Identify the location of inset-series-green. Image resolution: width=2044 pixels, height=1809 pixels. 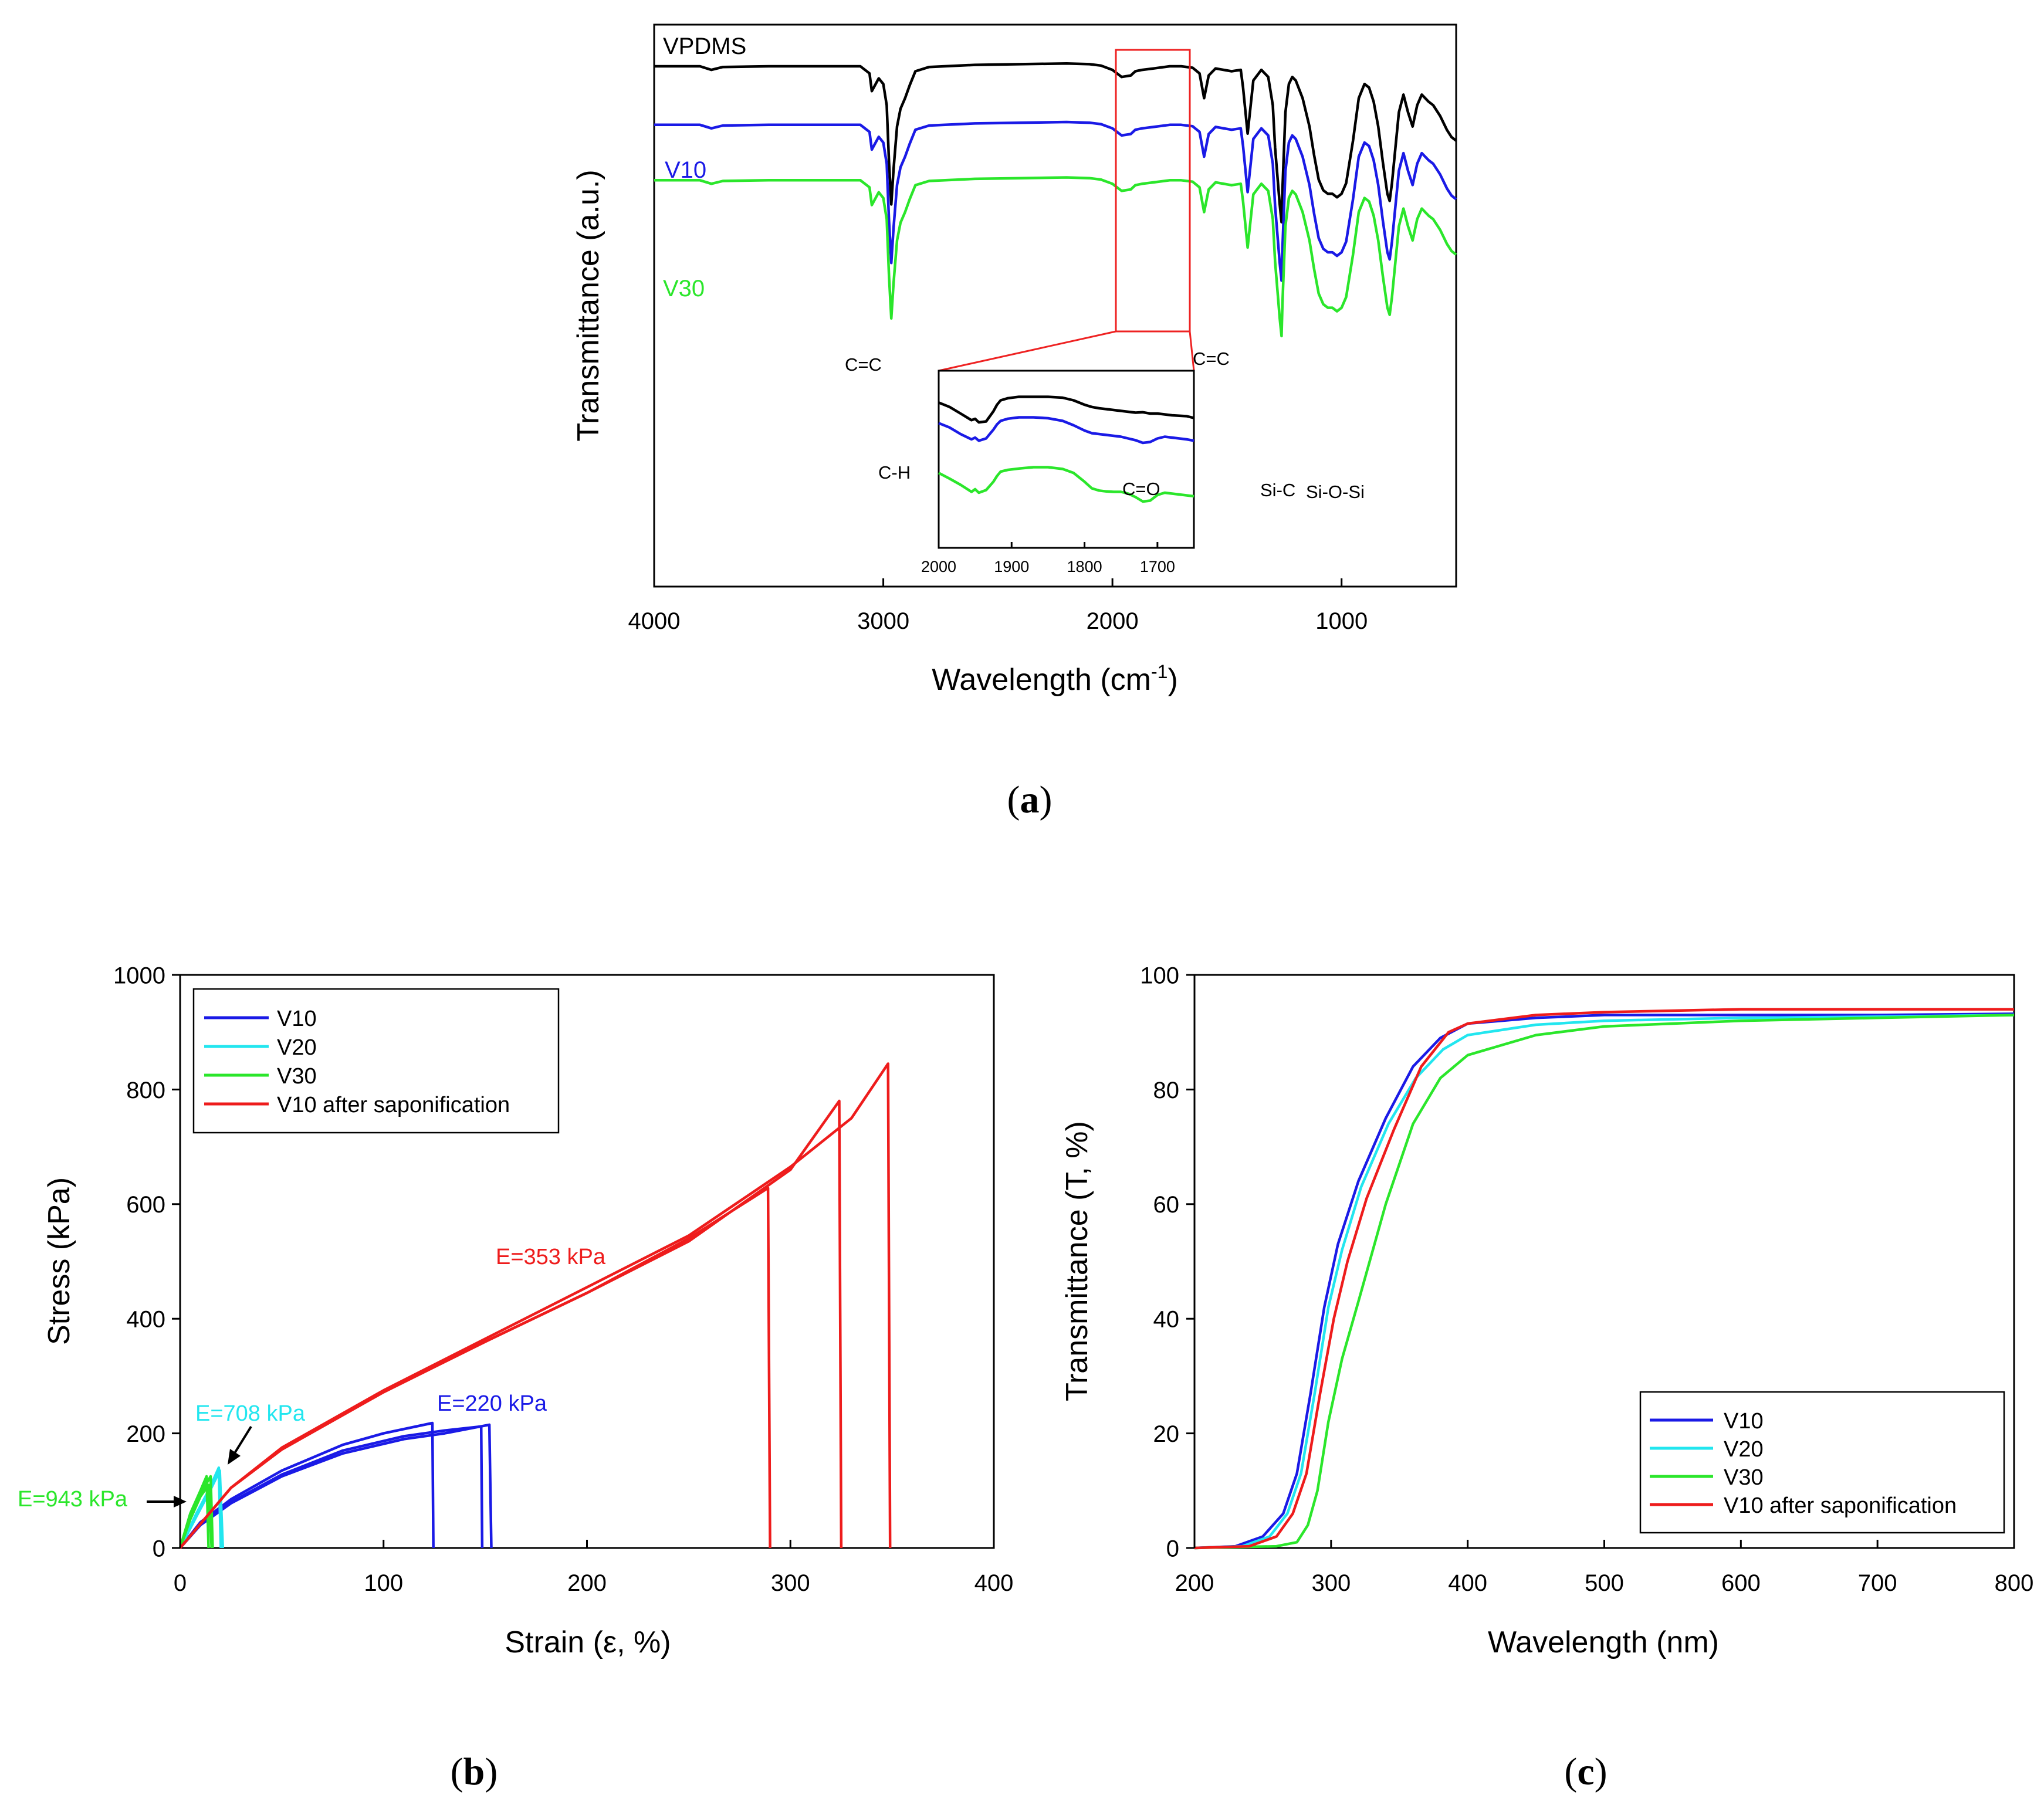
(1066, 484).